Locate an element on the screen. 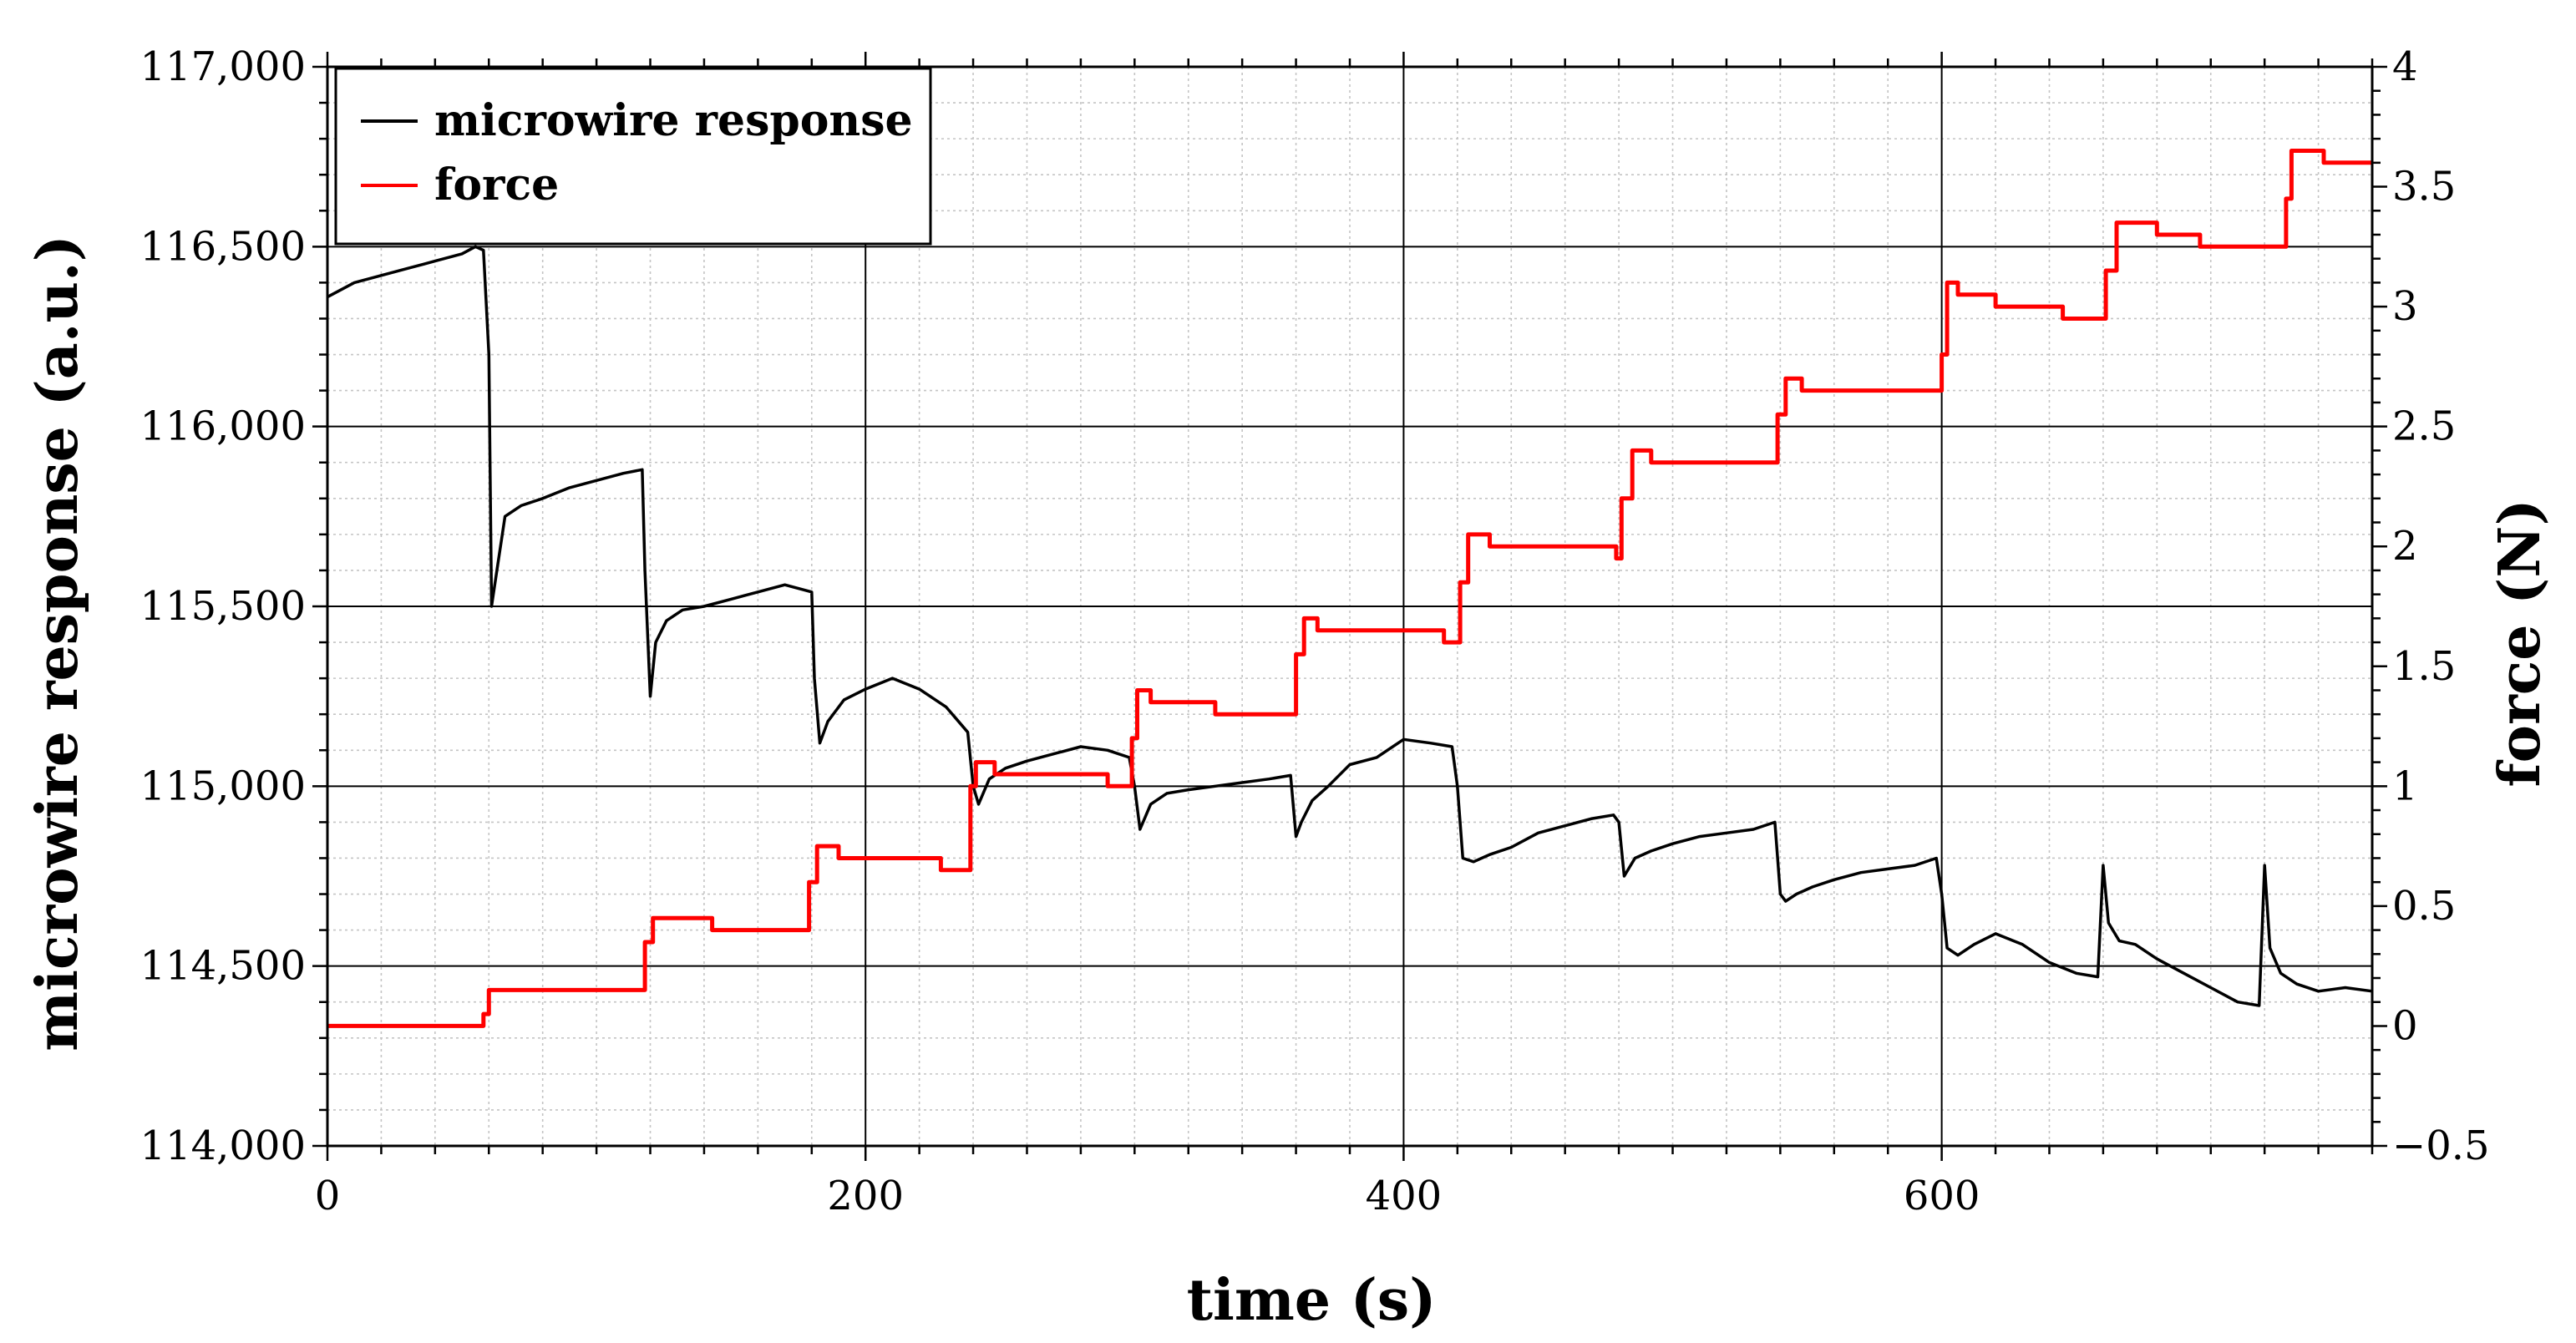  y-axis-title: microwire response (a.u.) is located at coordinates (57, 643).